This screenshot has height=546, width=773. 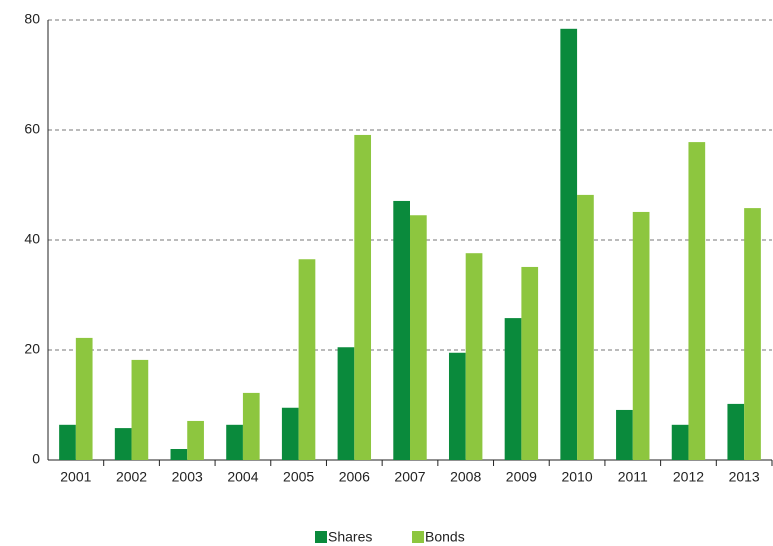 I want to click on x-tick-label: 2008, so click(x=465, y=477).